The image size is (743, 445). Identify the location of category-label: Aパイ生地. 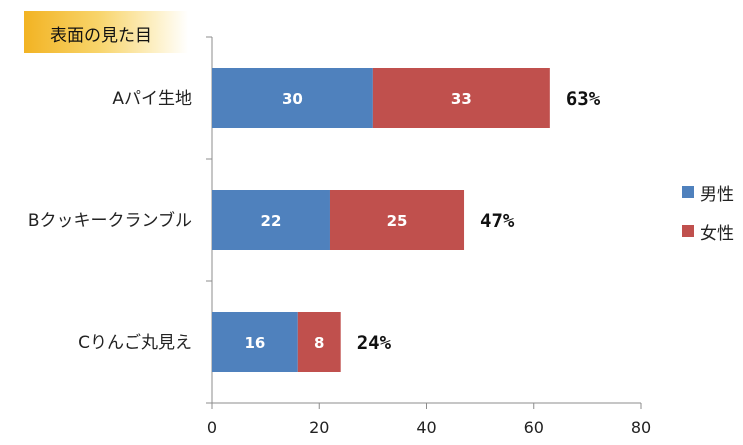
(152, 99).